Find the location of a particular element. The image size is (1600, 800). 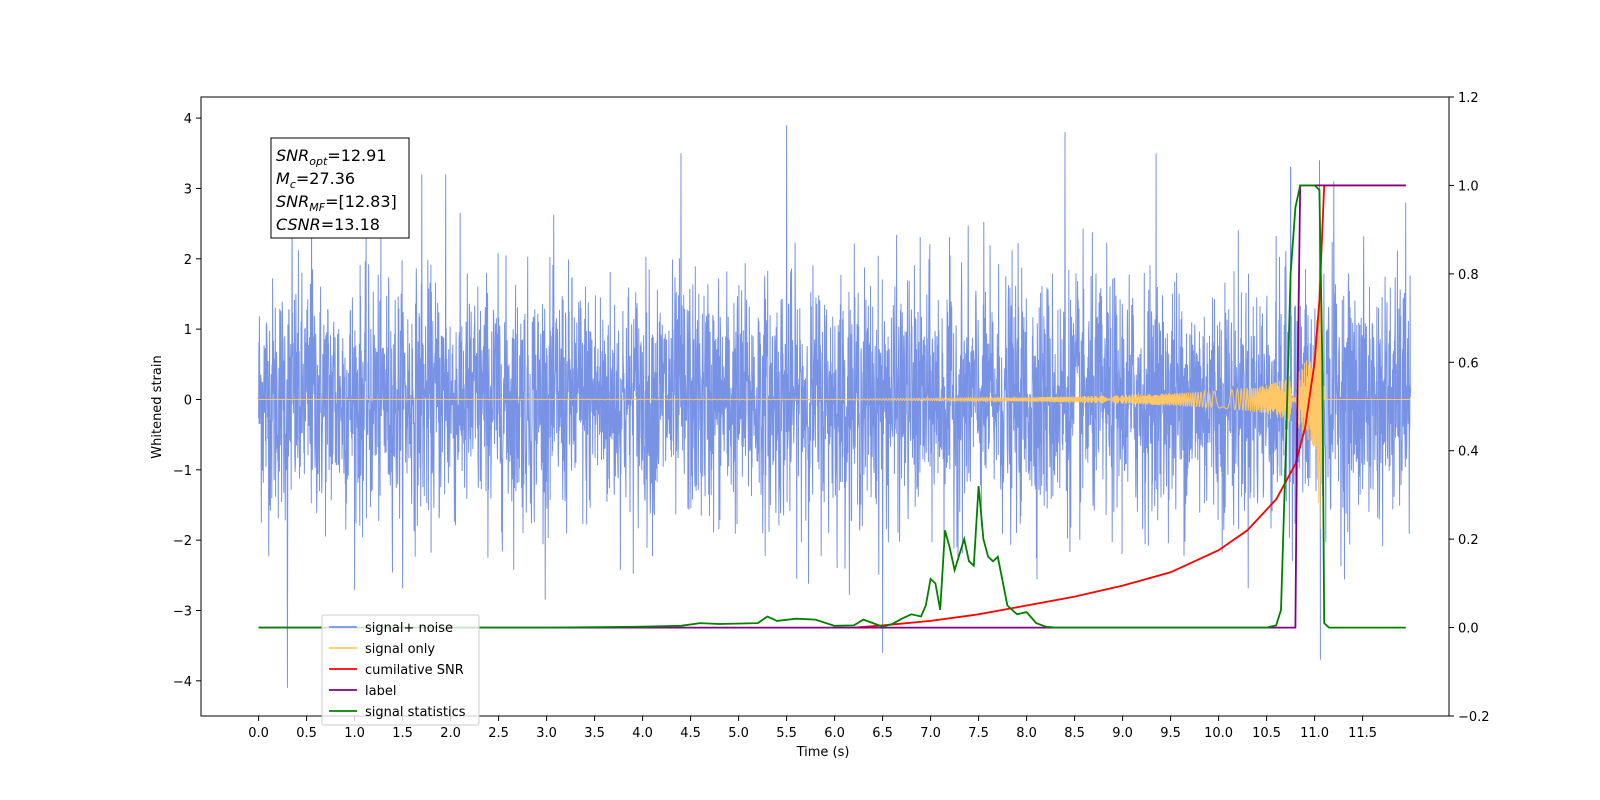

x-tick-label: 8.0 is located at coordinates (1026, 733).